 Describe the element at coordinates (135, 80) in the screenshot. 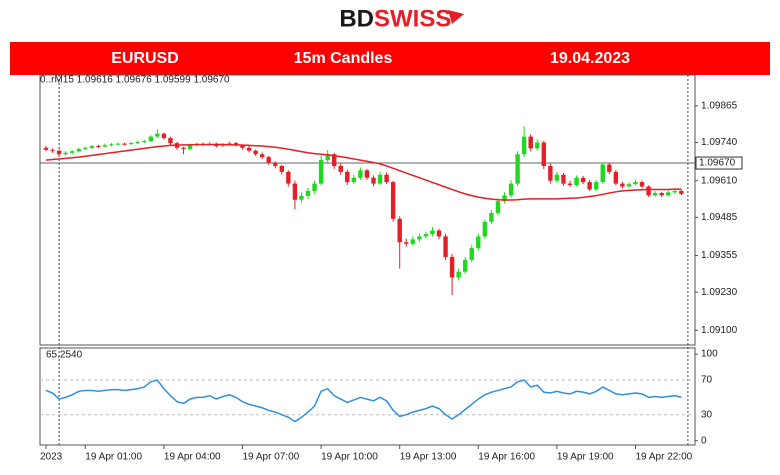

I see `info-line: 0..rM15 1.09616 1.09676 1.09599 1.09670` at that location.